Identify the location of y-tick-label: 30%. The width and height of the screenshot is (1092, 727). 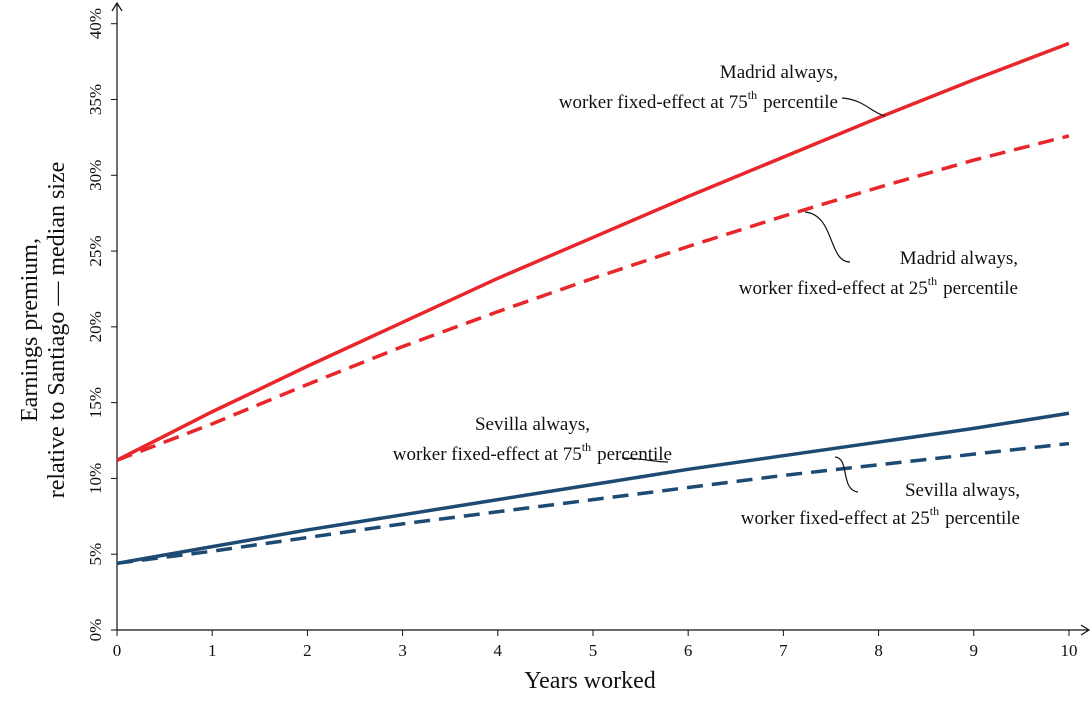
(95, 175).